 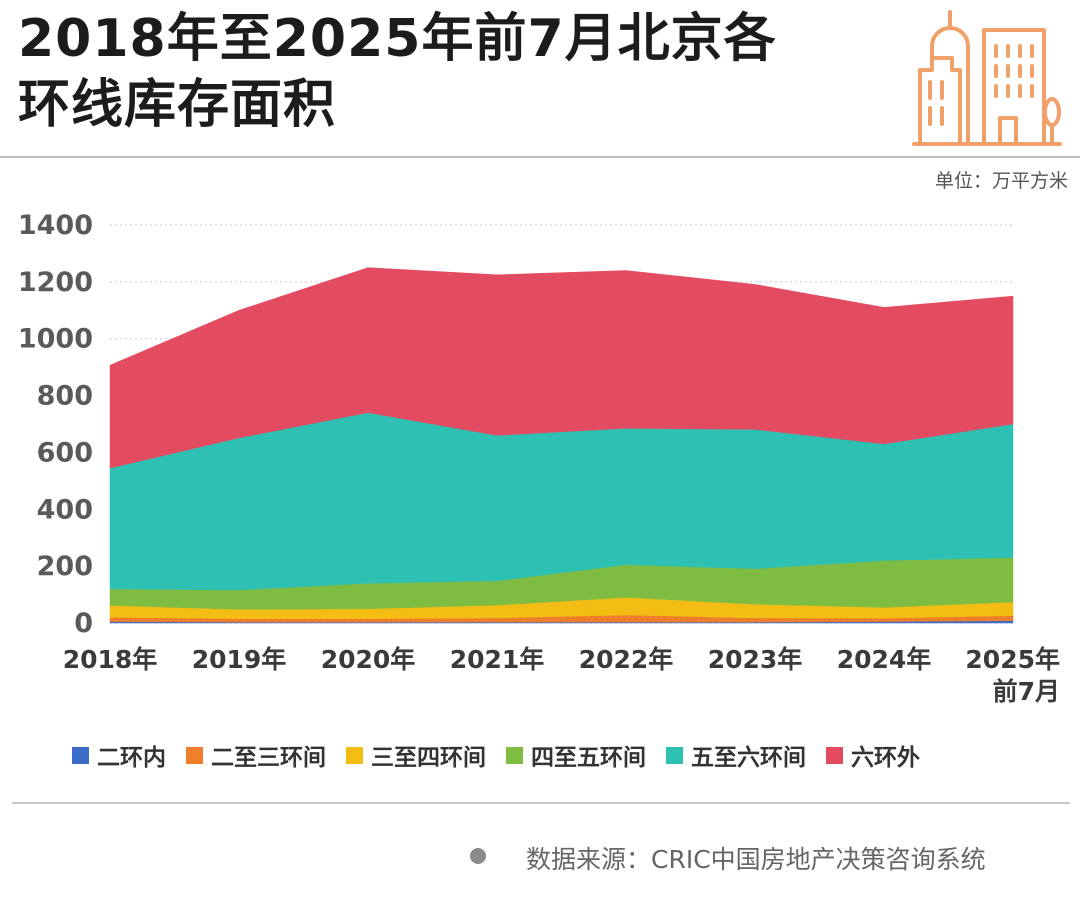 I want to click on x-tick-label-8-line-1: 2025年, so click(x=1012, y=659).